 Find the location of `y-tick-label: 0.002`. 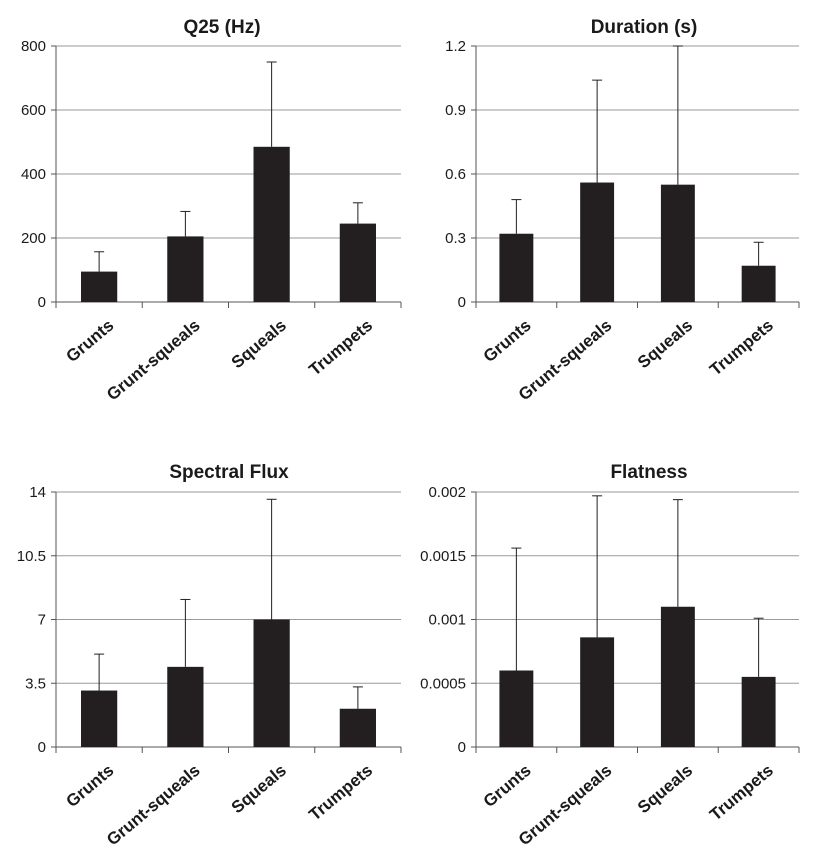

y-tick-label: 0.002 is located at coordinates (447, 492).